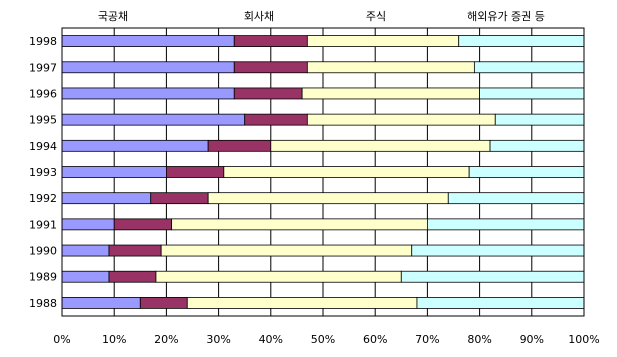  I want to click on bar-segment-1996-s3, so click(532, 93).